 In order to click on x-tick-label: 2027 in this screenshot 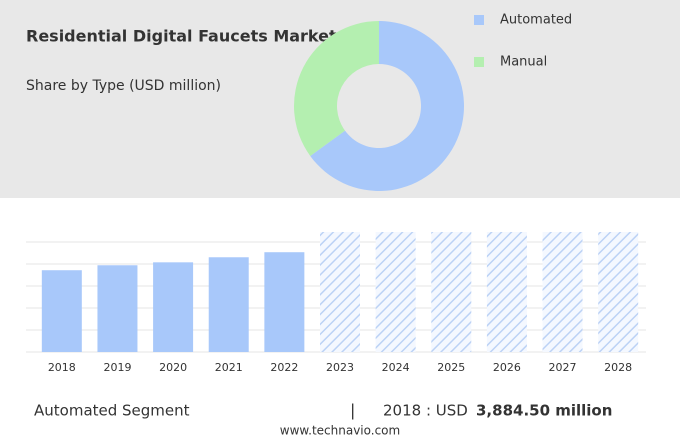, I will do `click(563, 367)`.